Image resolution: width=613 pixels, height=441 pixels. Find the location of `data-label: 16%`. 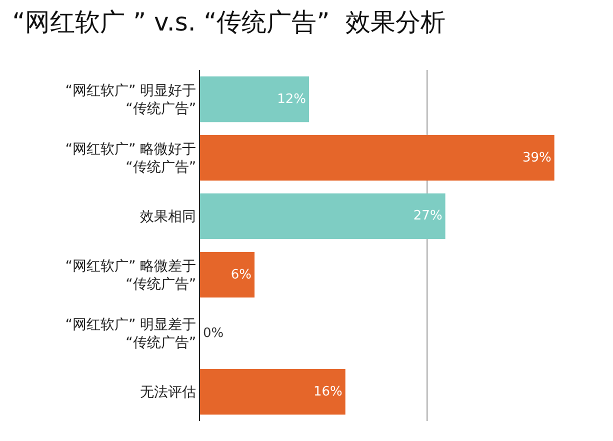

data-label: 16% is located at coordinates (327, 392).